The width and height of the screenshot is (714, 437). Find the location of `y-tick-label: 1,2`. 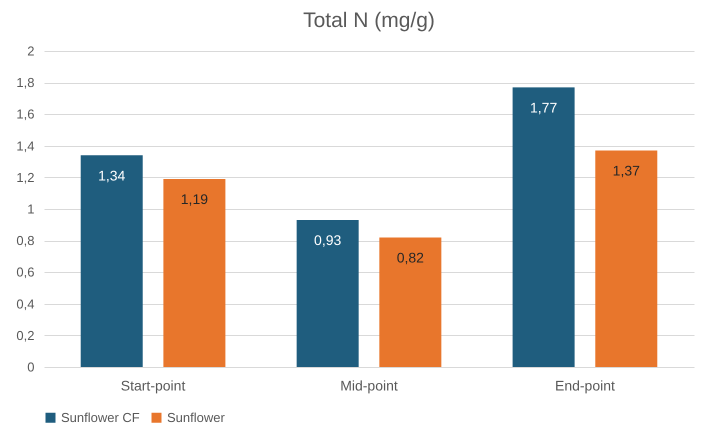

y-tick-label: 1,2 is located at coordinates (25, 177).